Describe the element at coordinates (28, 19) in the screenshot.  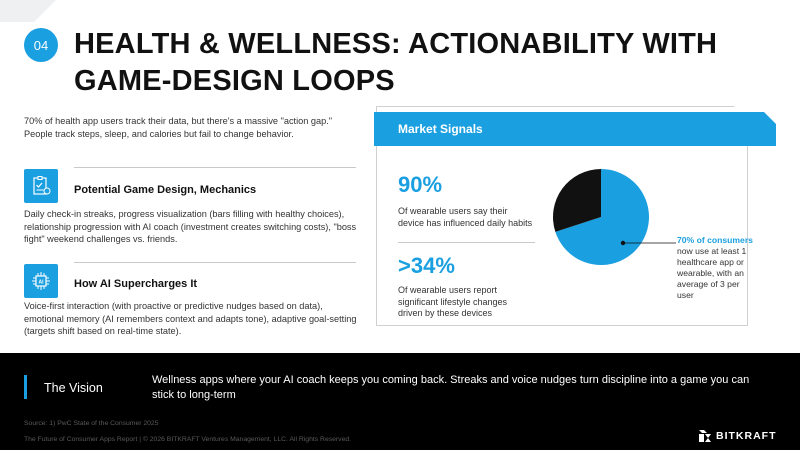
I see `corner-decoration` at that location.